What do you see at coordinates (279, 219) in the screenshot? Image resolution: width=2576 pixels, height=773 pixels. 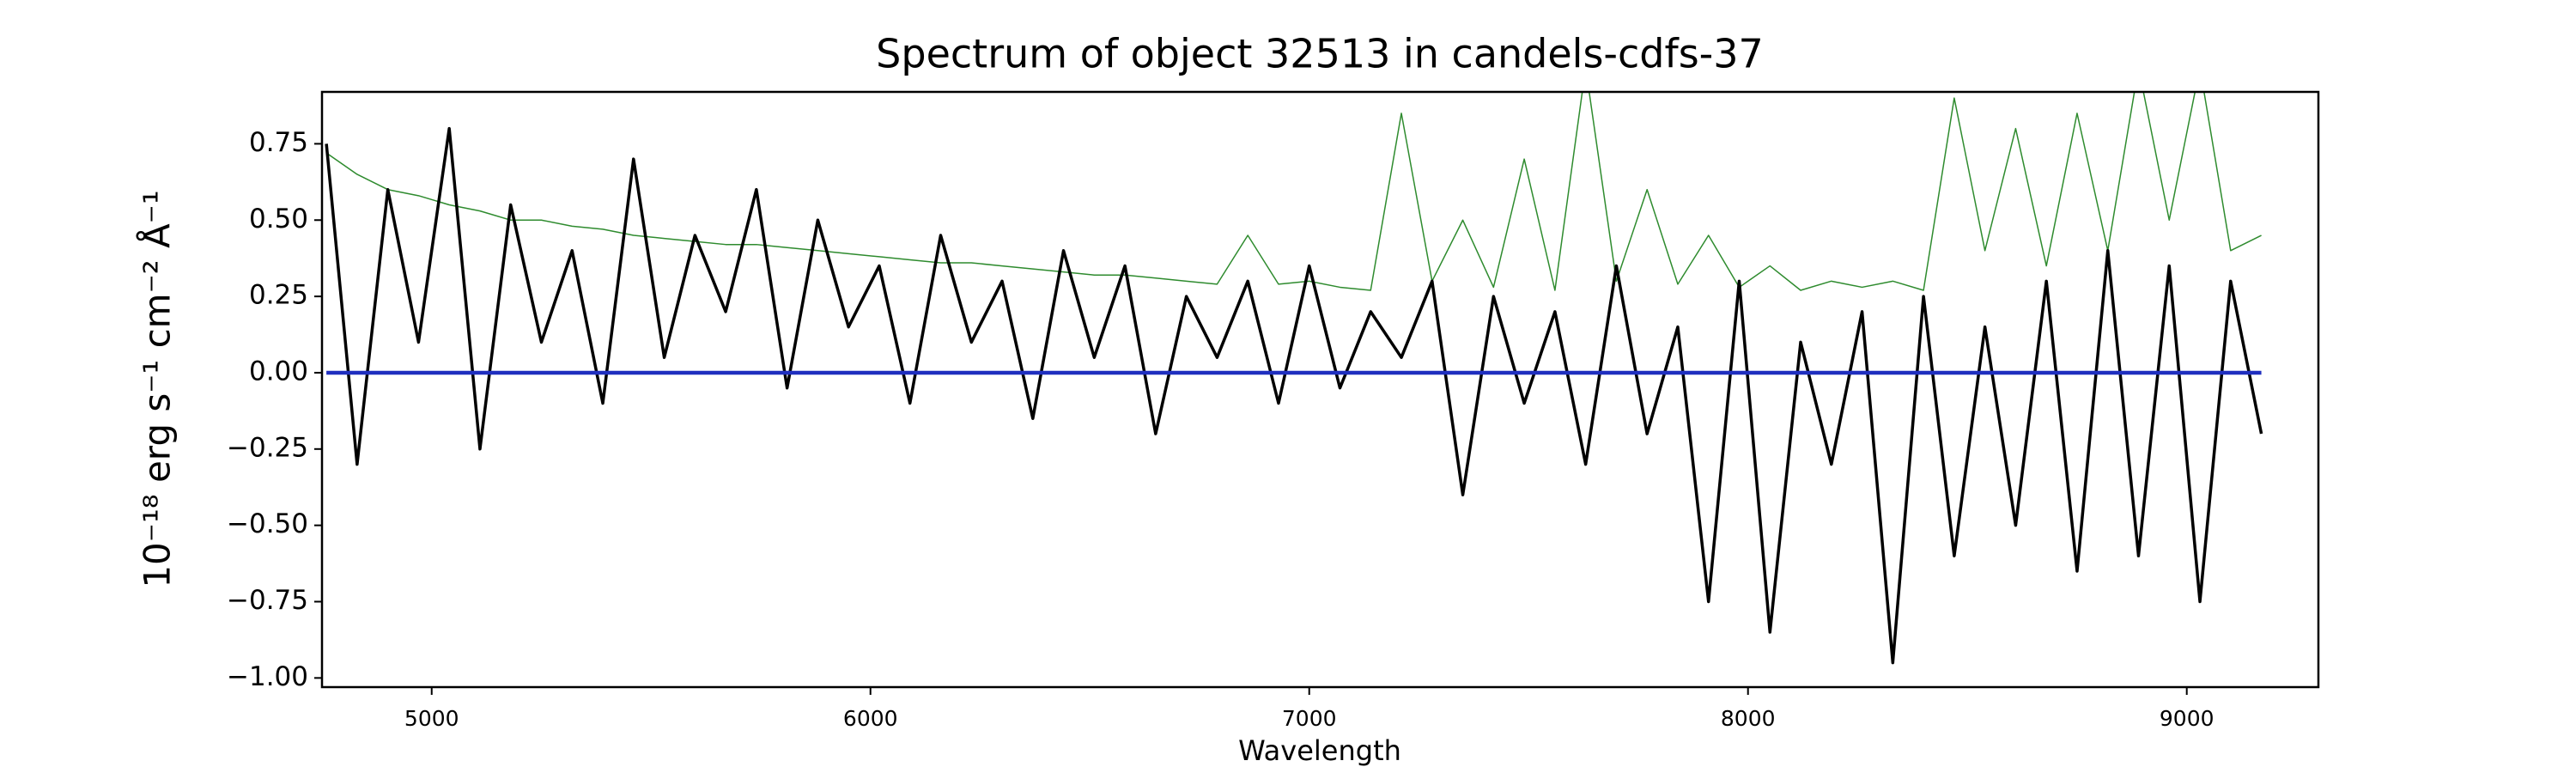 I see `y-tick-label: 0.50` at bounding box center [279, 219].